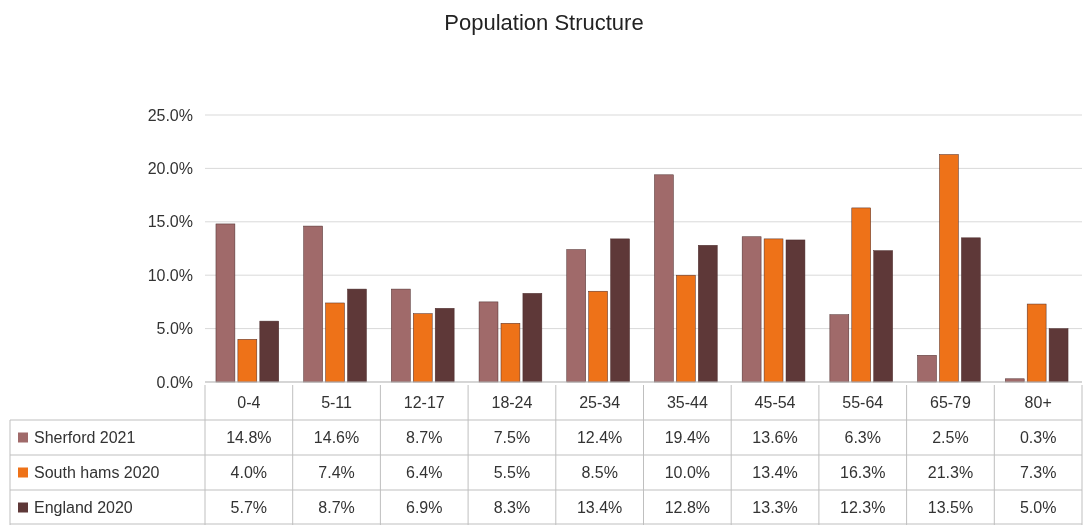 Image resolution: width=1088 pixels, height=527 pixels. What do you see at coordinates (599, 473) in the screenshot?
I see `data-label: 8.5%` at bounding box center [599, 473].